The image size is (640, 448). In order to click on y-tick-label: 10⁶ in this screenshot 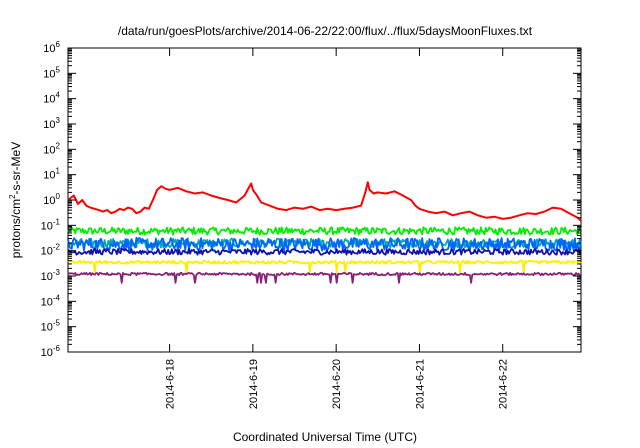, I will do `click(51, 47)`.